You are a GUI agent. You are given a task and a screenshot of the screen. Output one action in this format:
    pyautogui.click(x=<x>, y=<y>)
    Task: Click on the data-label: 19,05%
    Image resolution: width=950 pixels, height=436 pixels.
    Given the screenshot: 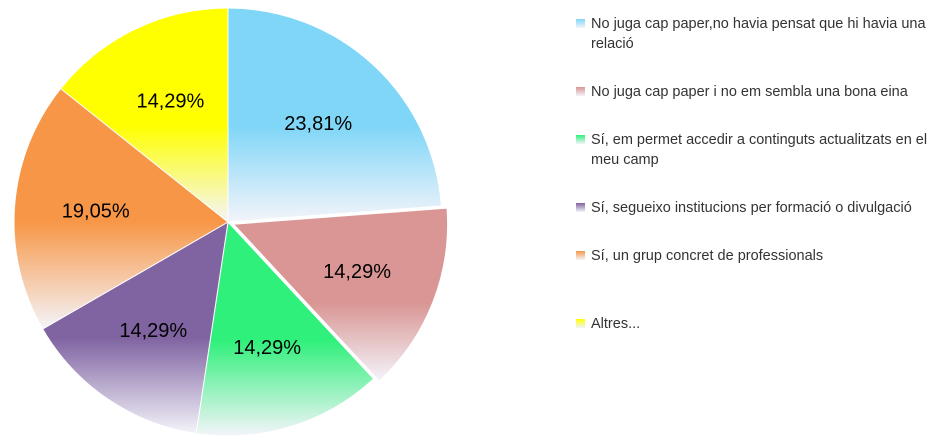 What is the action you would take?
    pyautogui.click(x=96, y=211)
    